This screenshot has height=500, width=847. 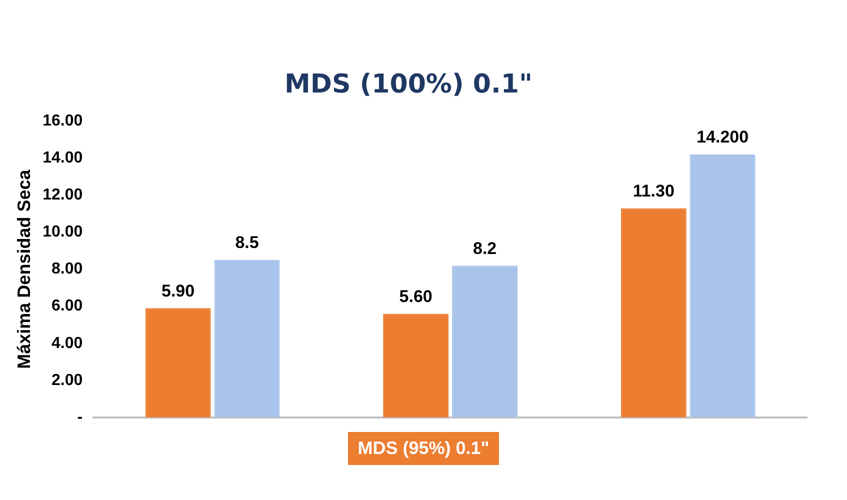 What do you see at coordinates (408, 84) in the screenshot?
I see `chart-title: MDS (100%) 0.1"` at bounding box center [408, 84].